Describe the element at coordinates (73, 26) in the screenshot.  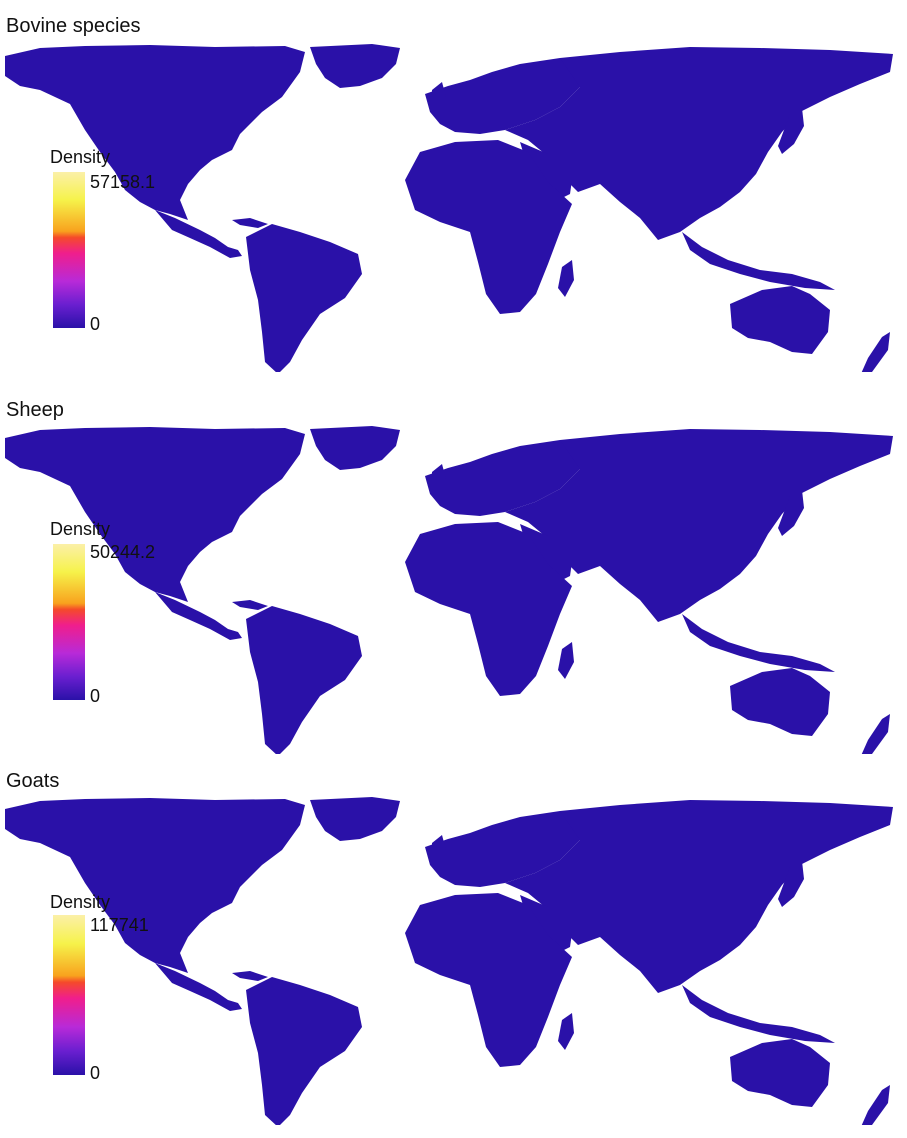
I see `panel-title: Bovine species` at that location.